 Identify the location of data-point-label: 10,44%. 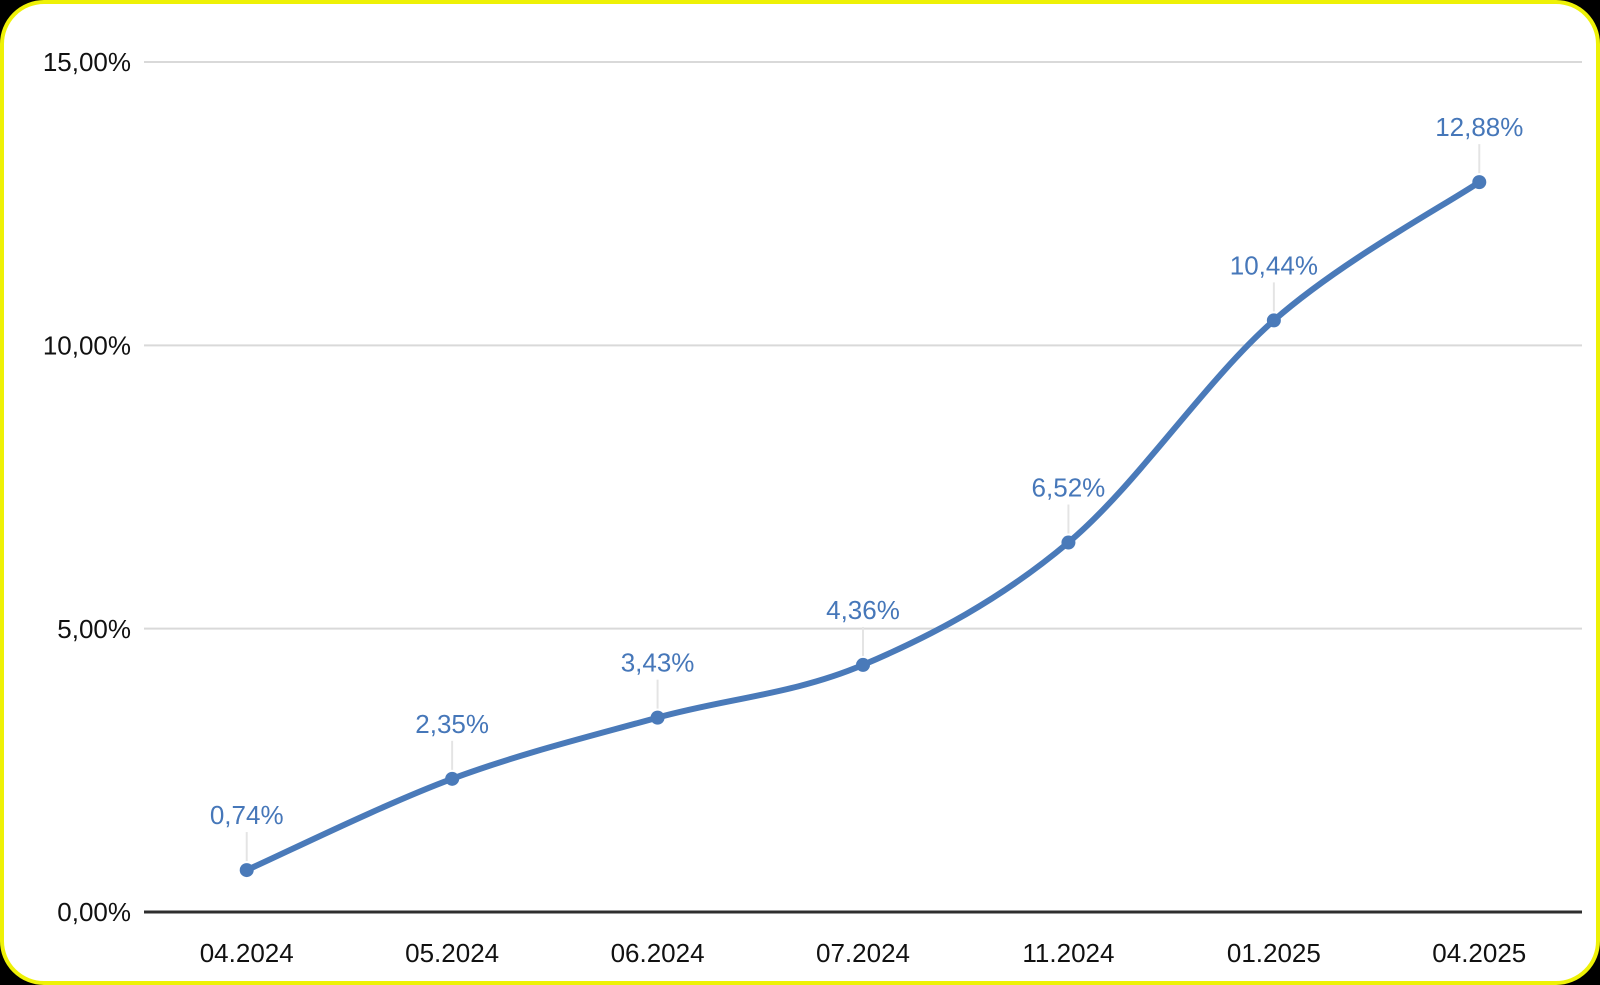
(1274, 265).